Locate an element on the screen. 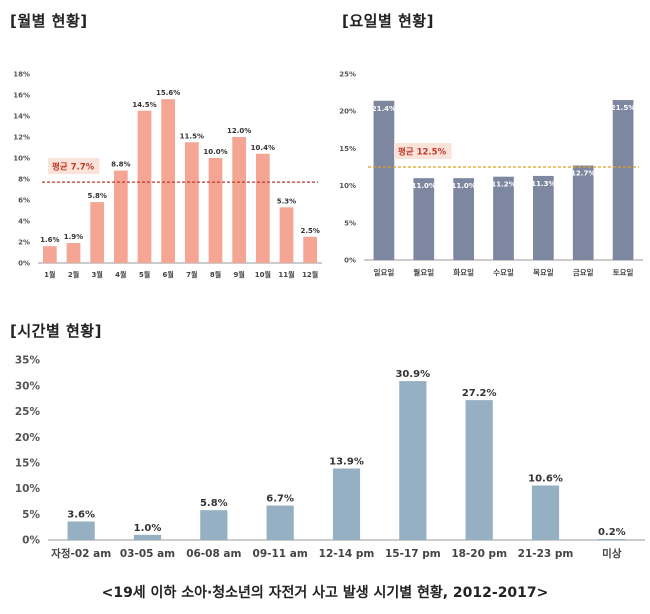 The width and height of the screenshot is (650, 614). x-tick-label: 9월 is located at coordinates (239, 274).